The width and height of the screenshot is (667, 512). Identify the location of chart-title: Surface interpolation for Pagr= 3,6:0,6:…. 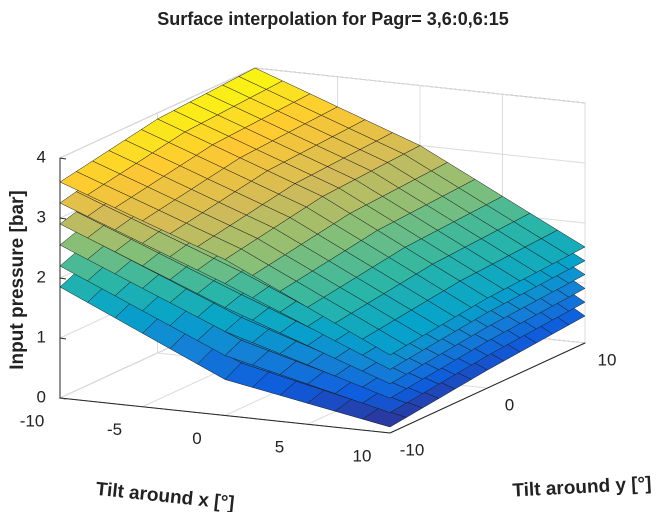
(333, 19).